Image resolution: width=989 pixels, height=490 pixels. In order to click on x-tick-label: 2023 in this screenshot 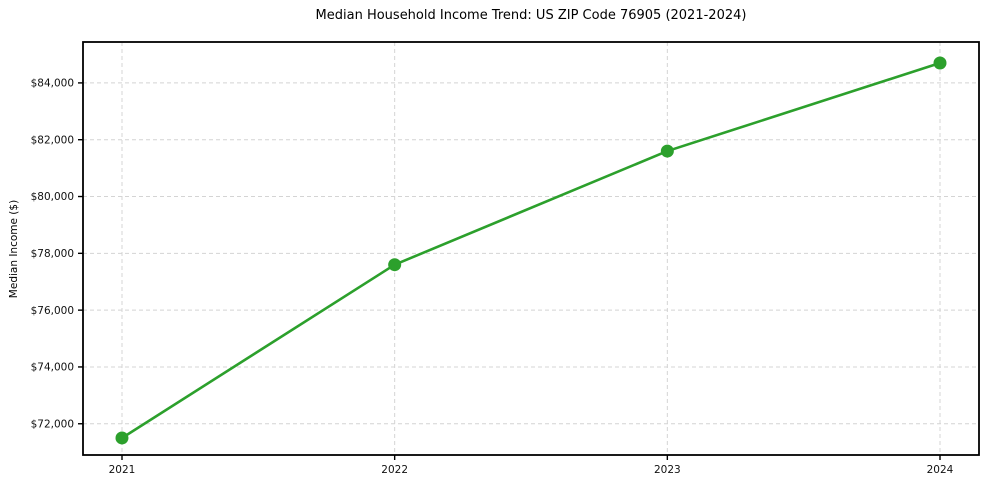, I will do `click(667, 470)`.